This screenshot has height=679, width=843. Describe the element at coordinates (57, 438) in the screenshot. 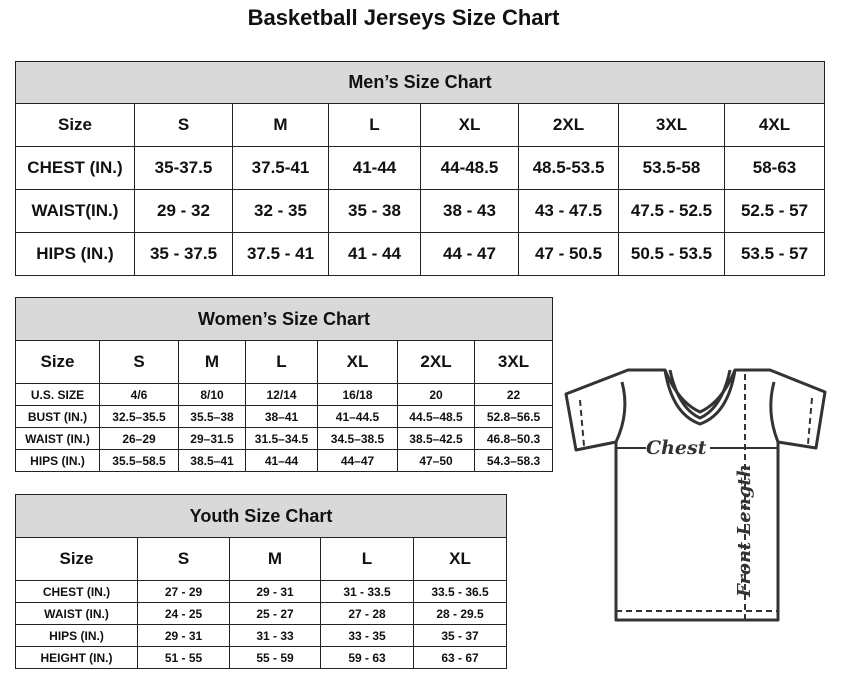

I see `row-label: WAIST (IN.)` at that location.